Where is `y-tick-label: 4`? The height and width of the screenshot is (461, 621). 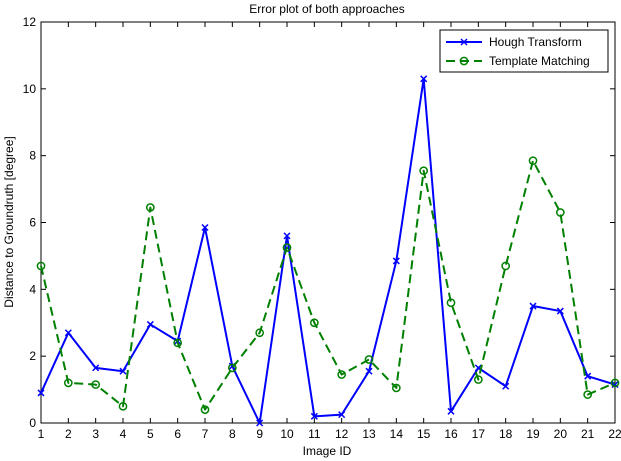
y-tick-label: 4 is located at coordinates (32, 289).